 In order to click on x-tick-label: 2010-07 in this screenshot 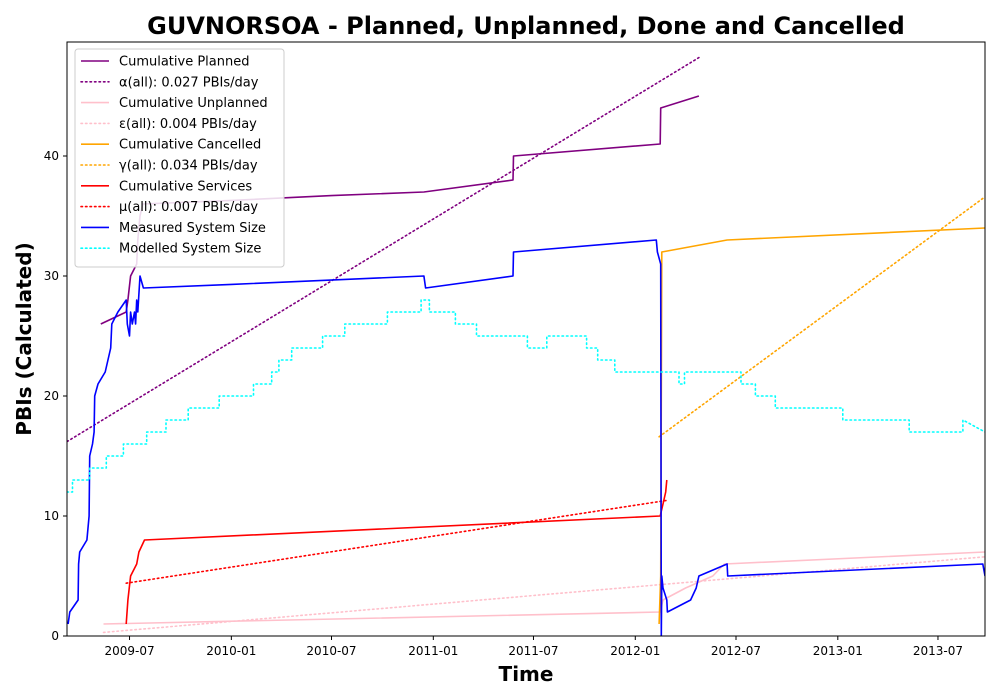, I will do `click(331, 651)`.